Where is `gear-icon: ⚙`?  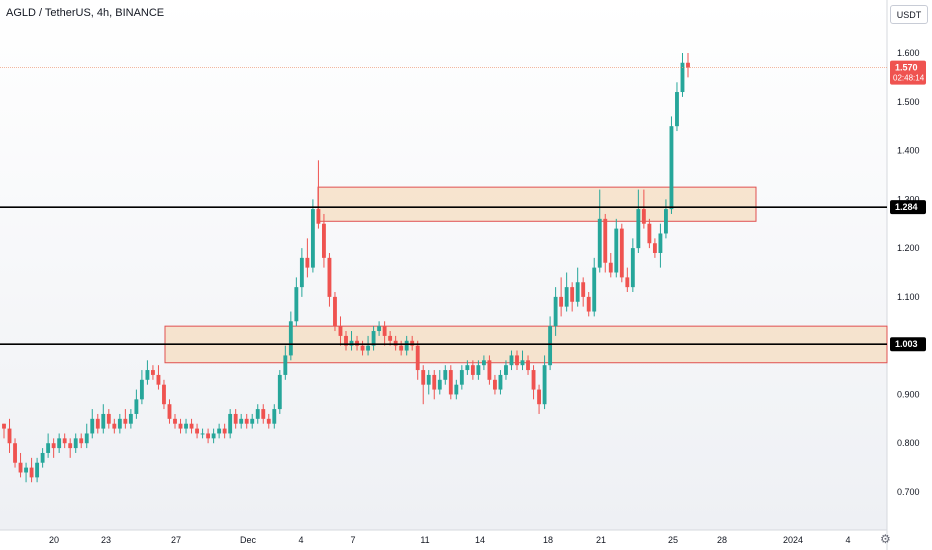 gear-icon: ⚙ is located at coordinates (885, 539).